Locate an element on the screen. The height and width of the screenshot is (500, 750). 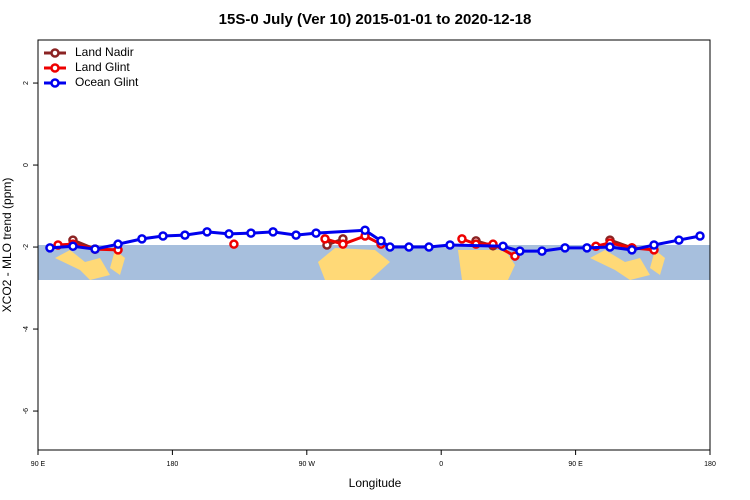
y-tick-label: 2 is located at coordinates (26, 83).